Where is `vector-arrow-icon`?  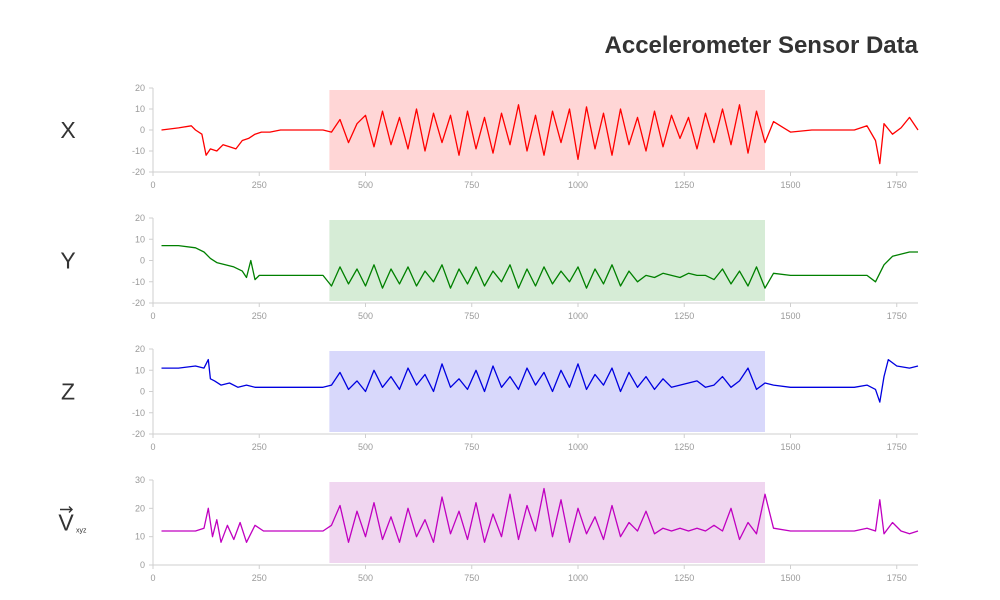
vector-arrow-icon is located at coordinates (66, 509).